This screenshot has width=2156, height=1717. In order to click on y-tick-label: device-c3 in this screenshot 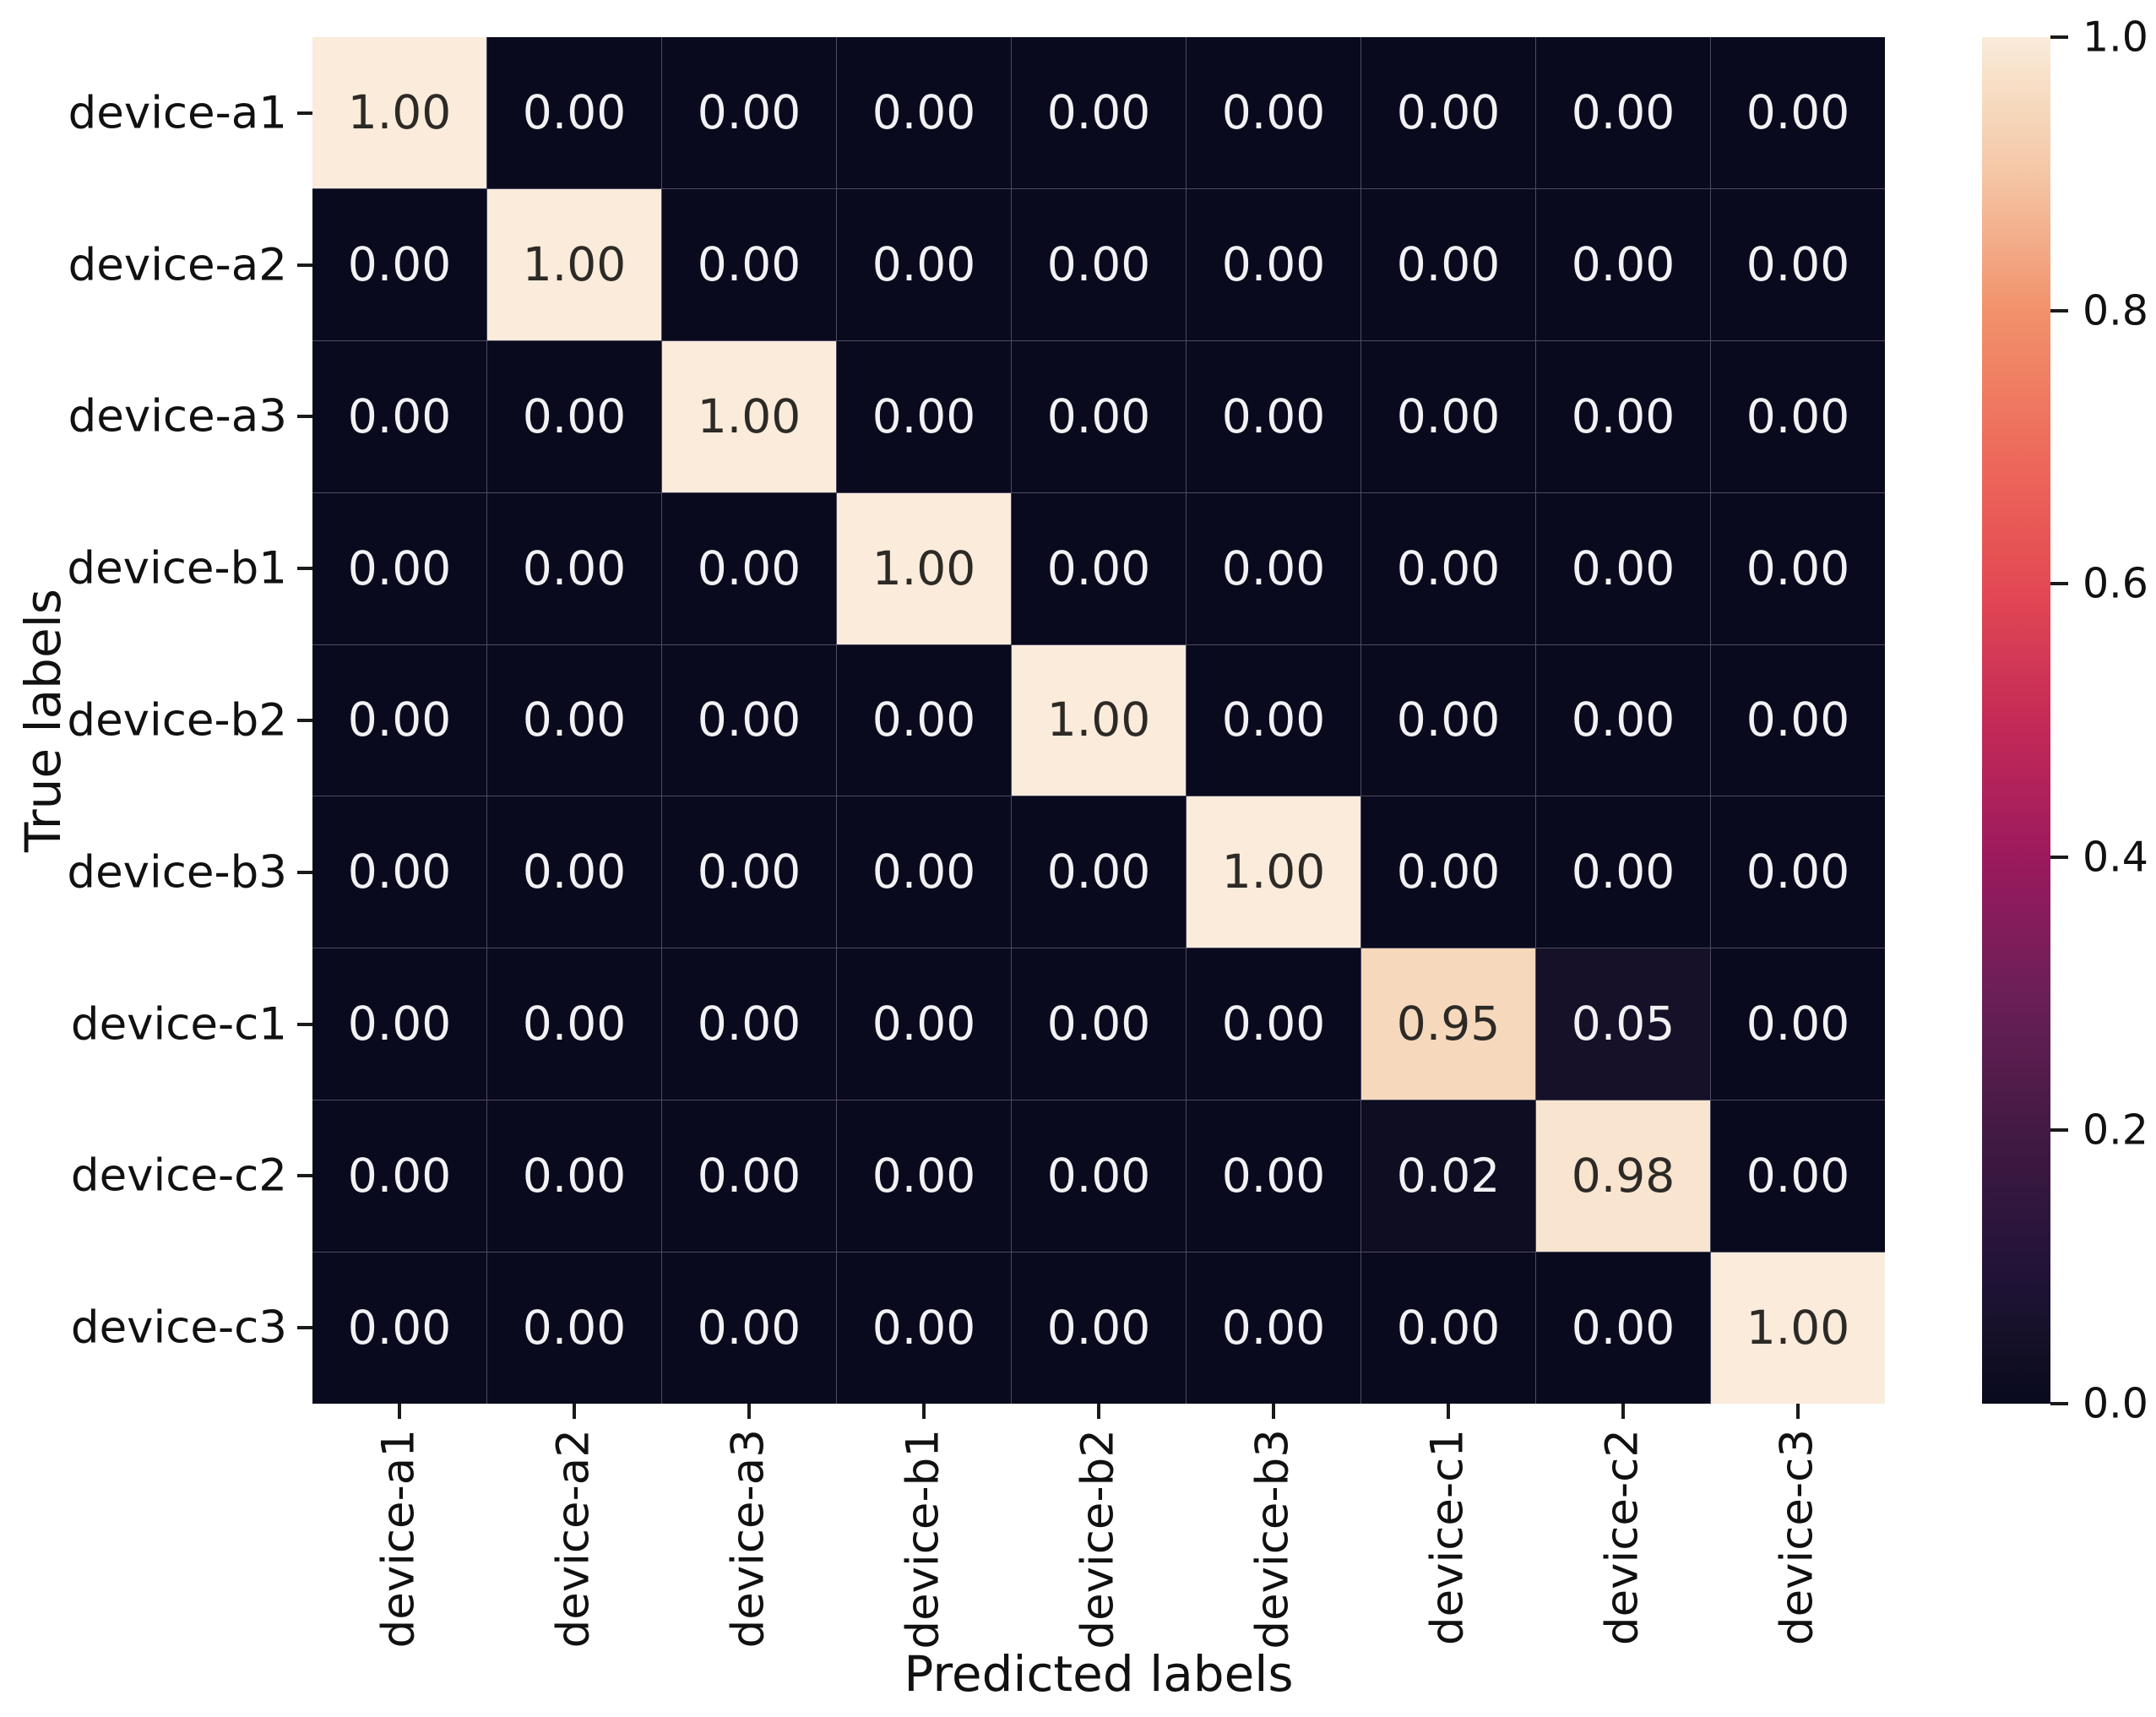, I will do `click(178, 1327)`.